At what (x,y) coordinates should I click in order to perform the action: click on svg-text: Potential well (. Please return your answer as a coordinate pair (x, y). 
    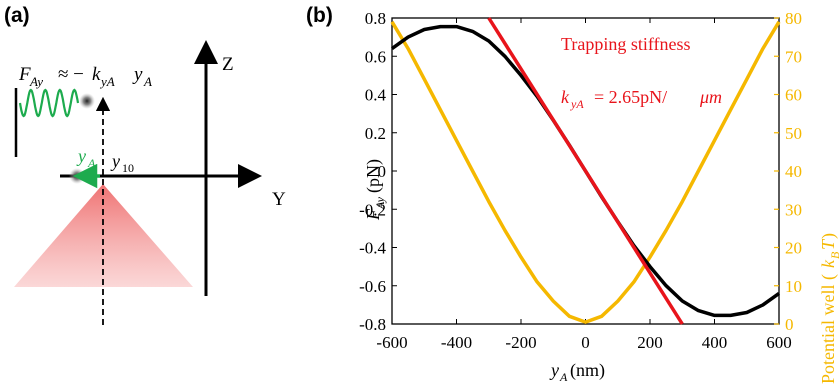
    Looking at the image, I should click on (828, 329).